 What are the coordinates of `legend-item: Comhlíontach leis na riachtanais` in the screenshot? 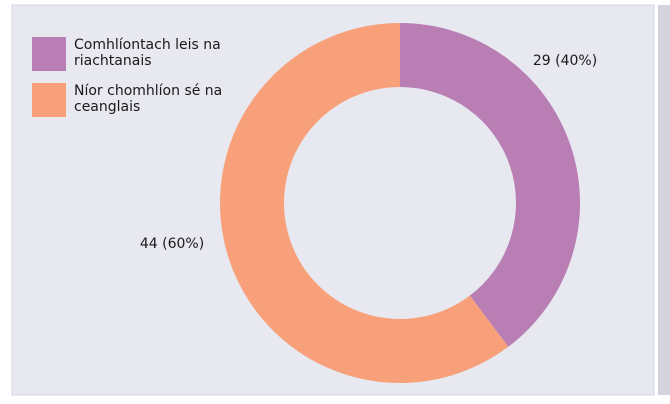 It's located at (132, 54).